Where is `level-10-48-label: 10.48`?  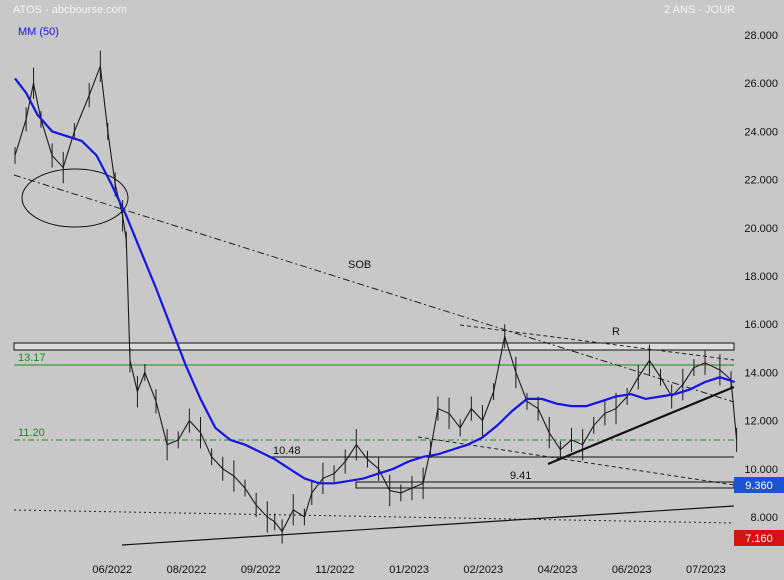 level-10-48-label: 10.48 is located at coordinates (287, 451).